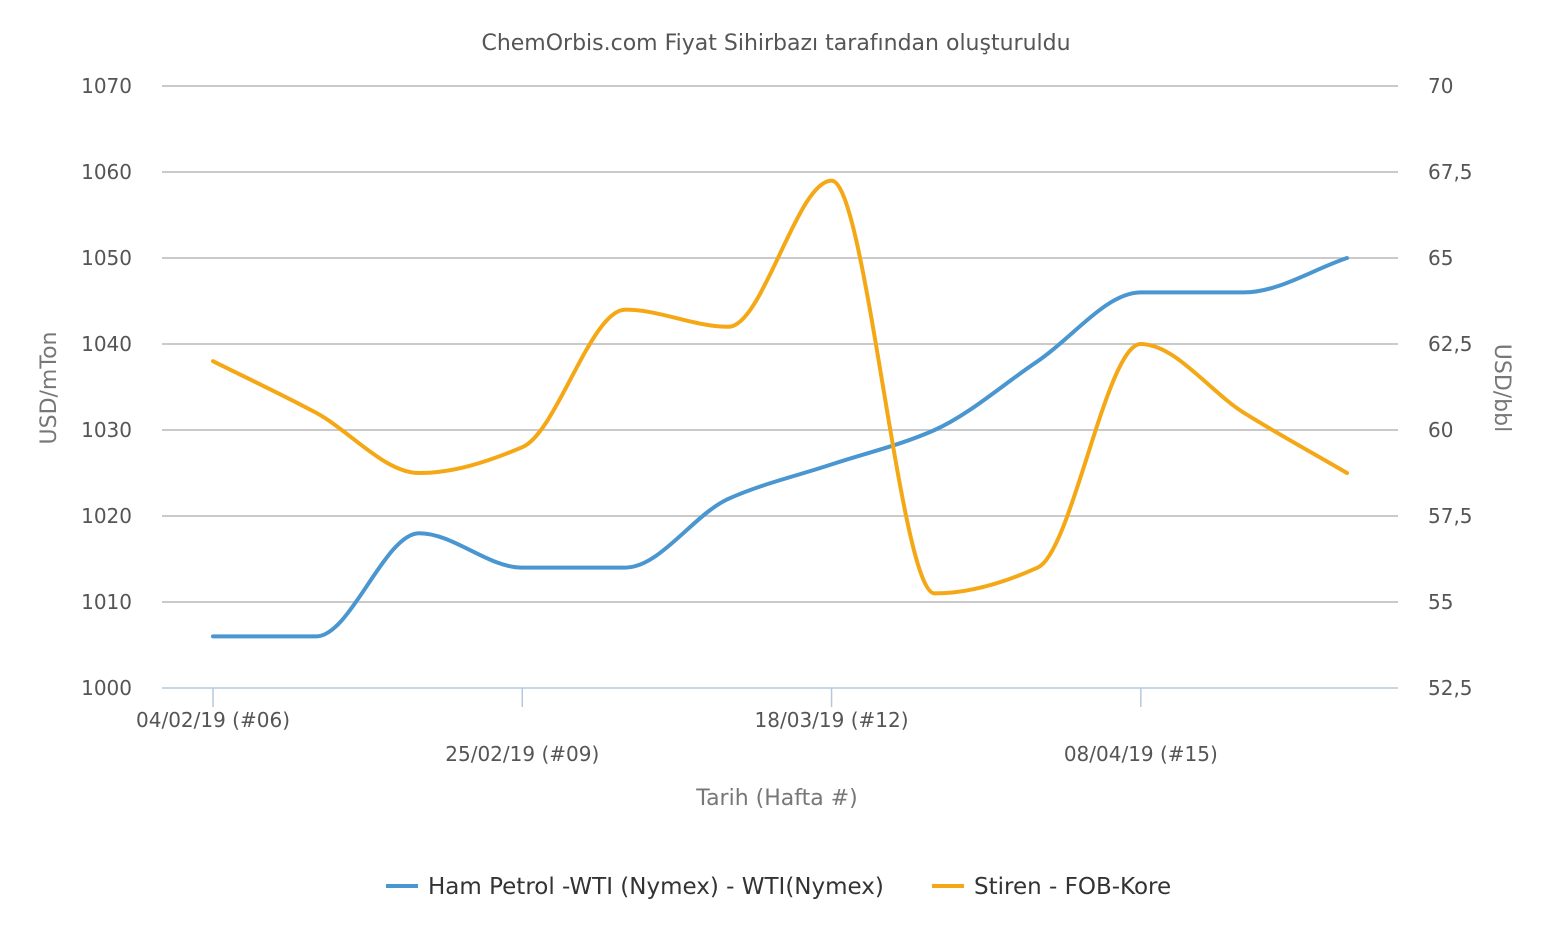 The width and height of the screenshot is (1552, 930). I want to click on x-axis-title: Tarih (Hafta #), so click(776, 798).